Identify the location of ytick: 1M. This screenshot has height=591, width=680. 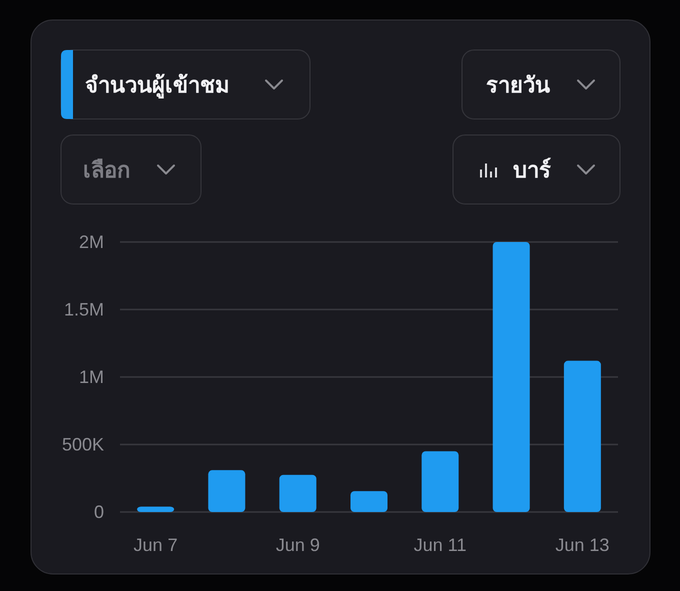
(91, 377).